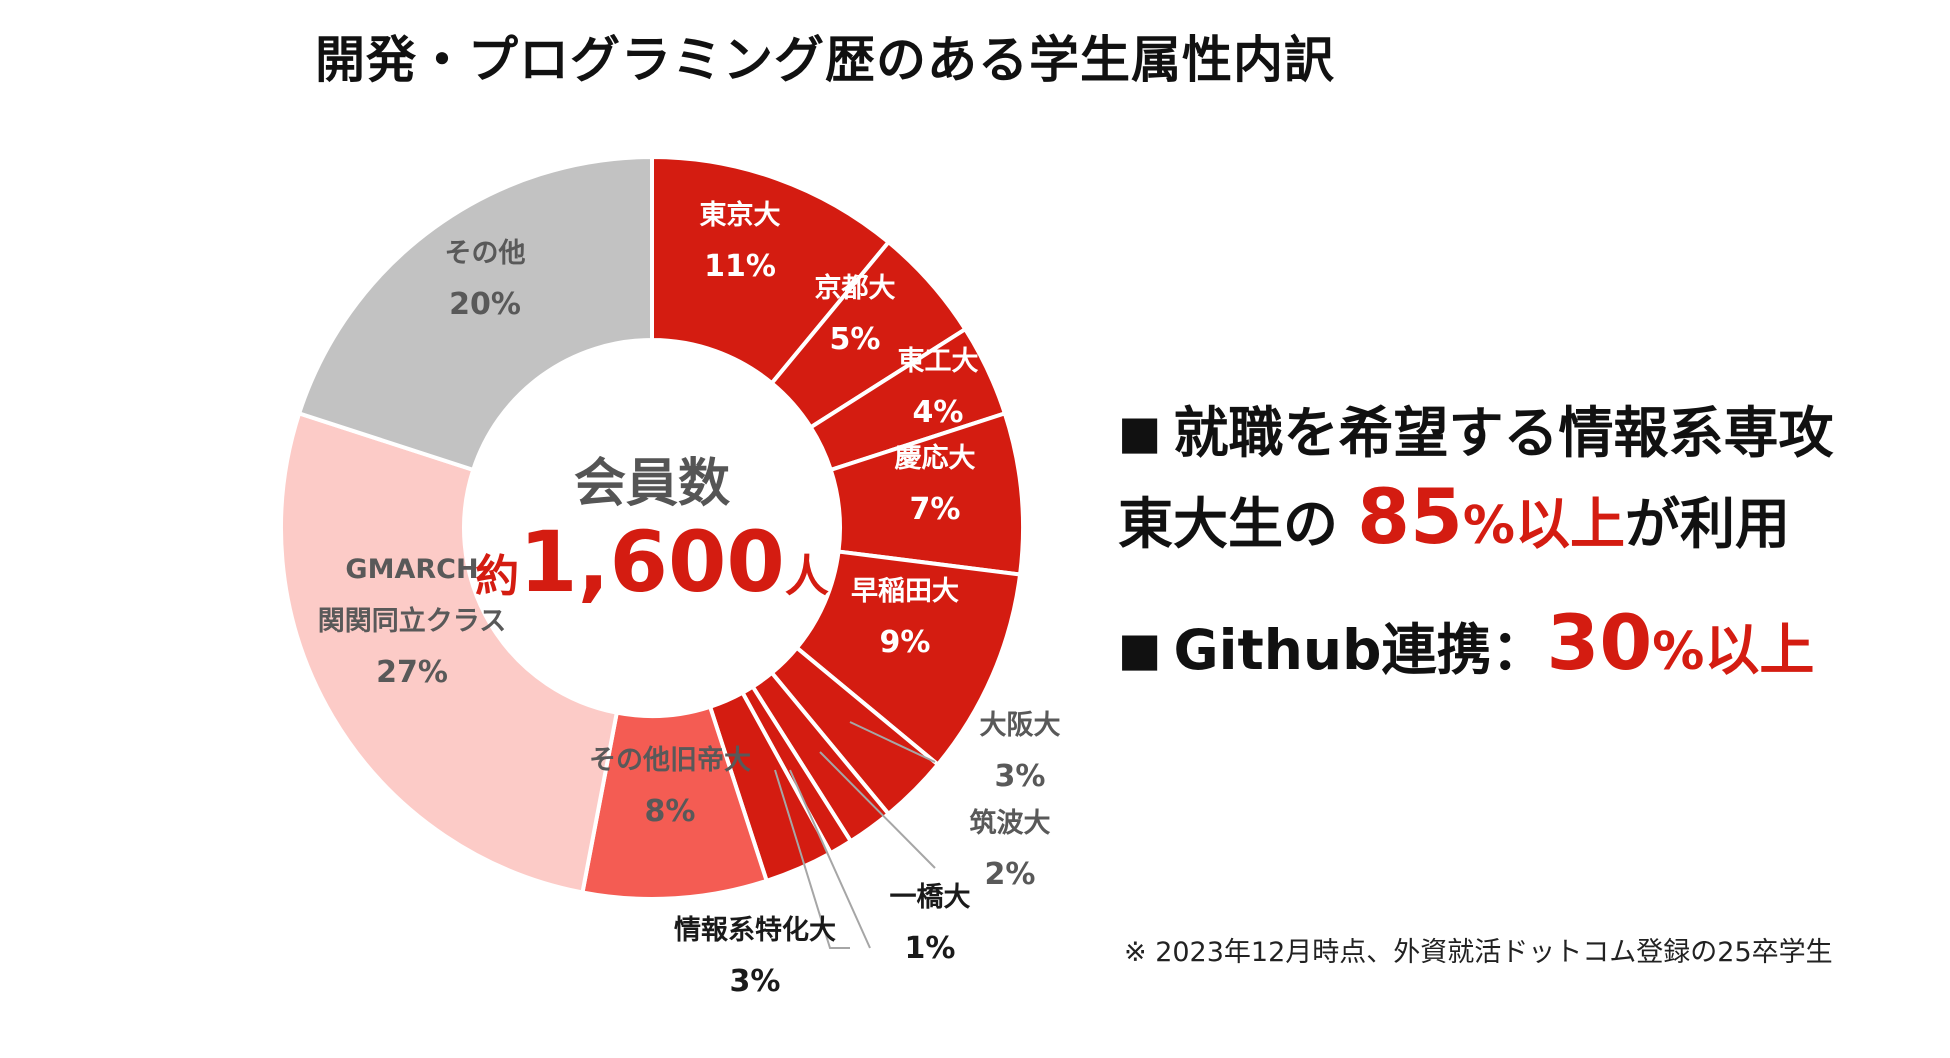 Image resolution: width=1950 pixels, height=1058 pixels. What do you see at coordinates (938, 361) in the screenshot?
I see `slice-name-label-東工大: 東工大` at bounding box center [938, 361].